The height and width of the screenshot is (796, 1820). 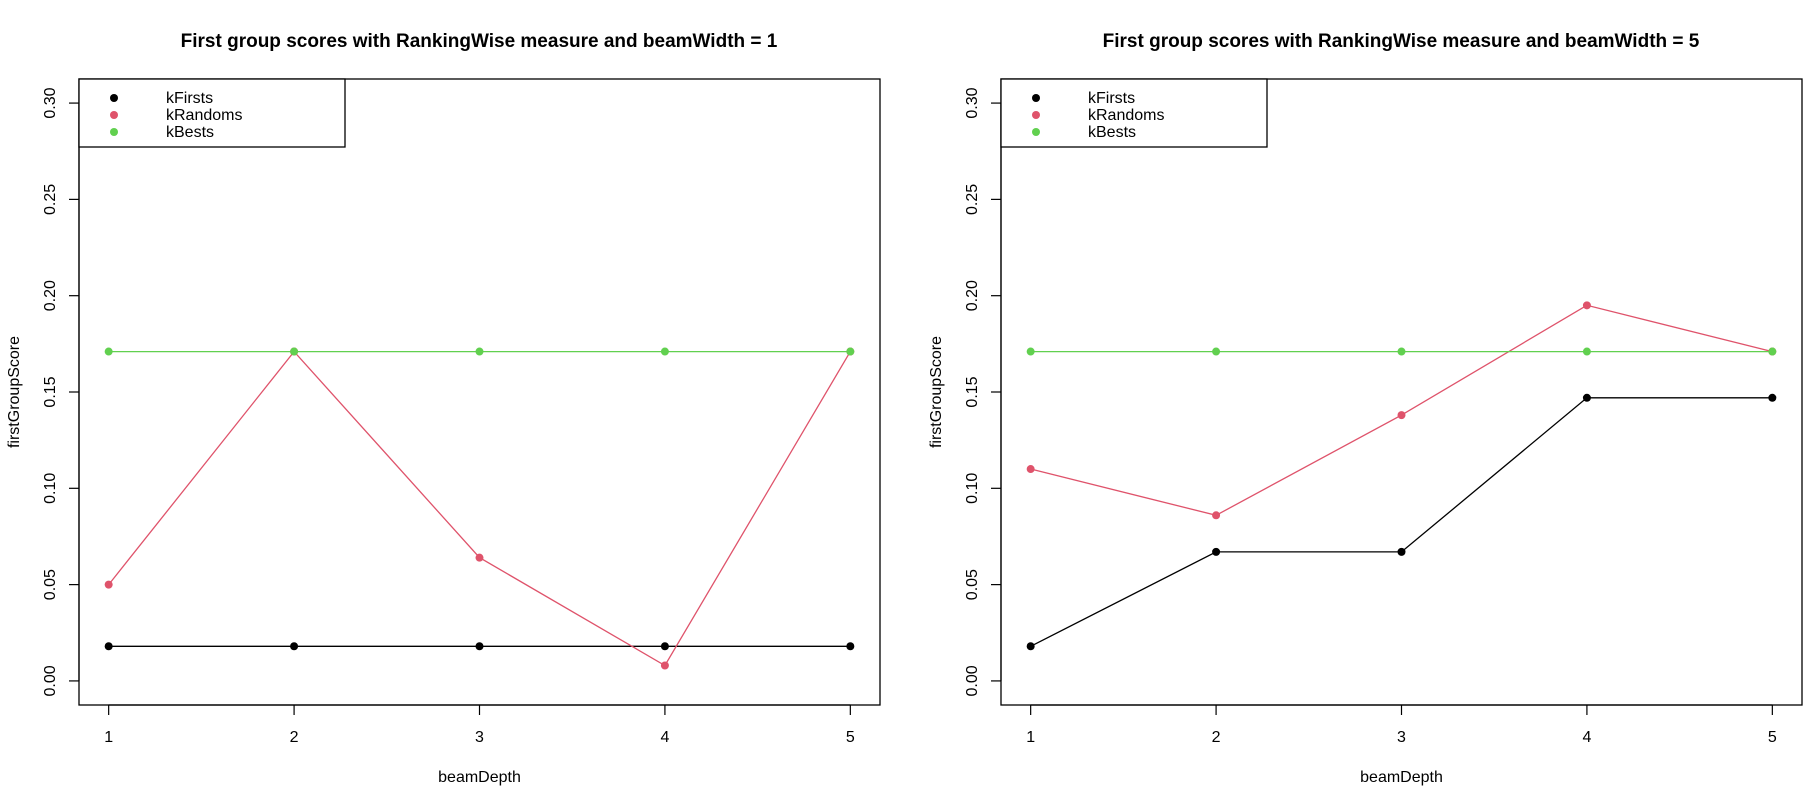 What do you see at coordinates (1401, 522) in the screenshot?
I see `series-line-kFirsts` at bounding box center [1401, 522].